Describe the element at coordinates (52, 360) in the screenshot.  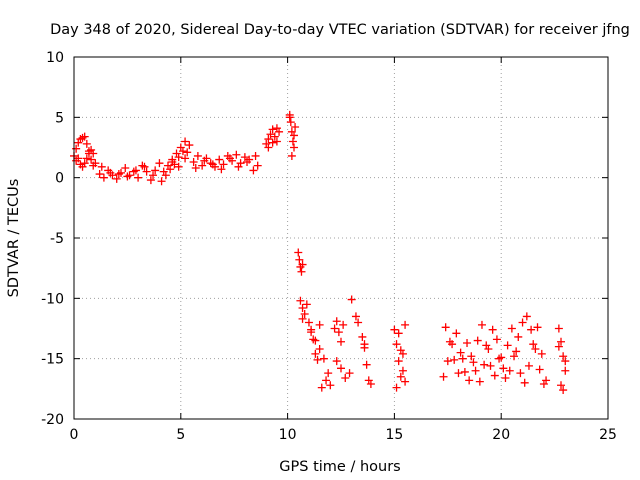
I see `y-tick-label: -15` at that location.